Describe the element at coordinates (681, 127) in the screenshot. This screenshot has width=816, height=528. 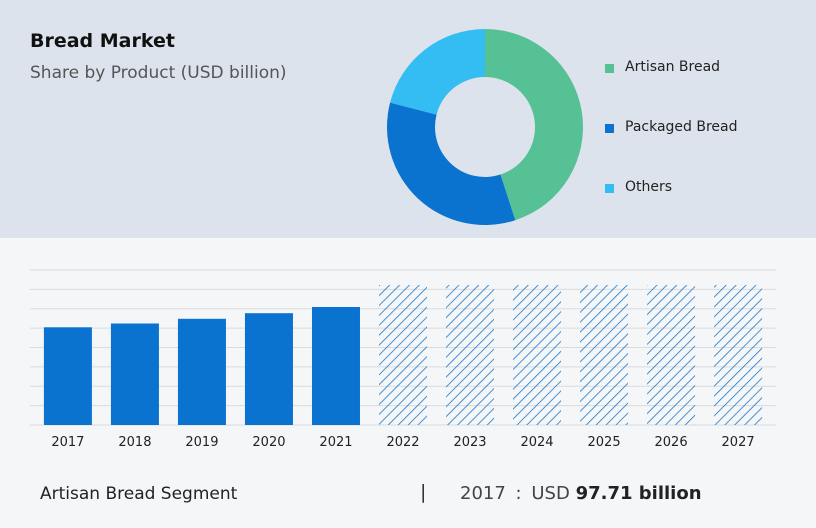
I see `legend-label: Packaged Bread` at that location.